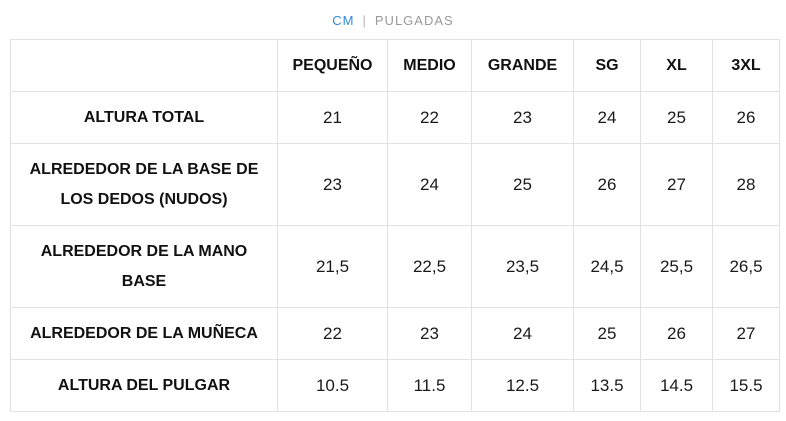  I want to click on table-row: ALTURA TOTAL 21 22 23 24 25 26, so click(395, 117).